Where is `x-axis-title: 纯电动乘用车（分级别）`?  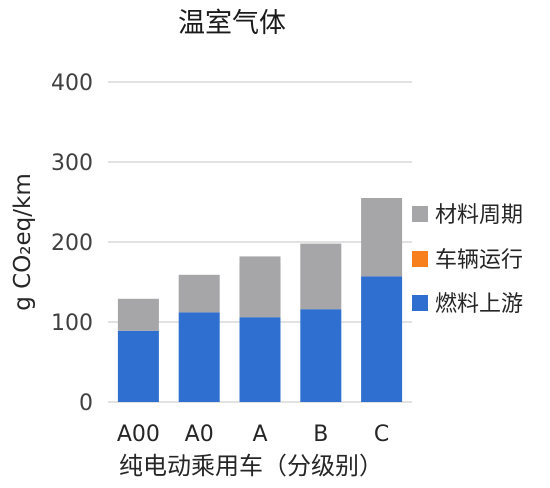
x-axis-title: 纯电动乘用车（分级别） is located at coordinates (251, 466).